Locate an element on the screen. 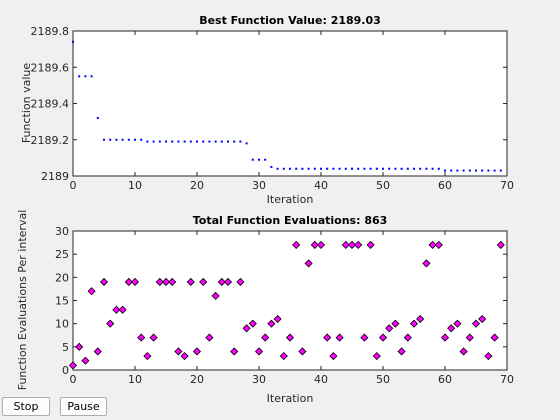 Image resolution: width=560 pixels, height=420 pixels. best-value-y-tick-label: 2189.8 is located at coordinates (50, 31).